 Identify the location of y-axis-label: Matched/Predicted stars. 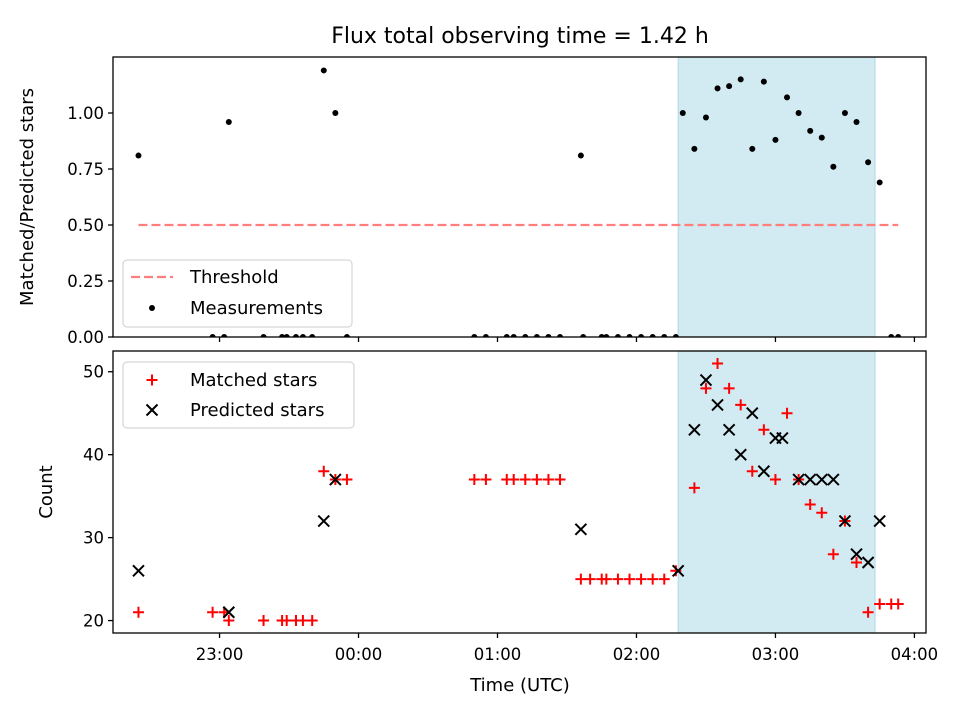
(27, 197).